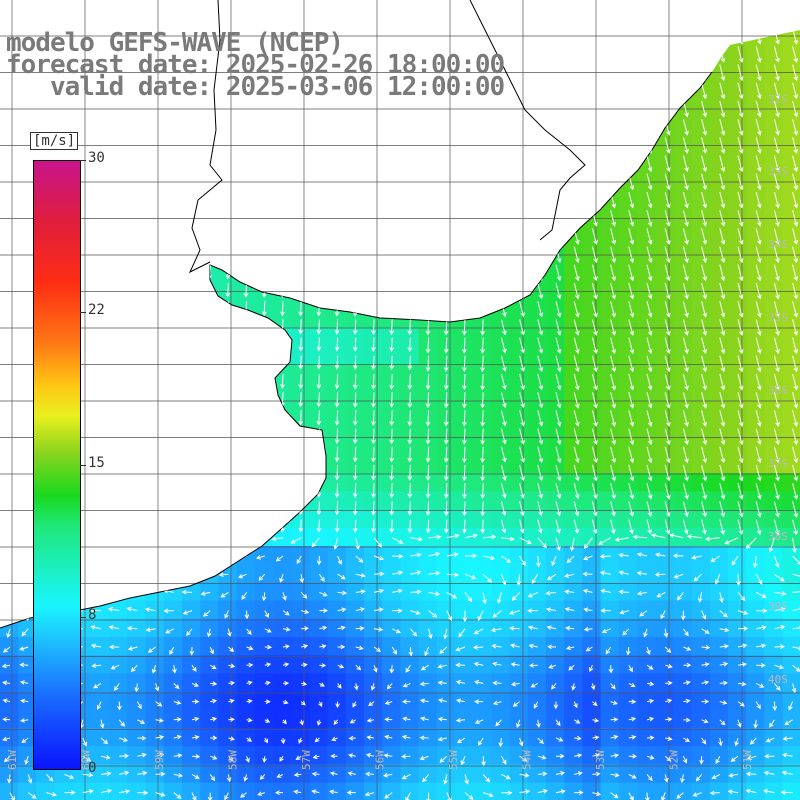 The image size is (800, 800). What do you see at coordinates (175, 43) in the screenshot?
I see `model-title: modelo GEFS-WAVE (NCEP)` at bounding box center [175, 43].